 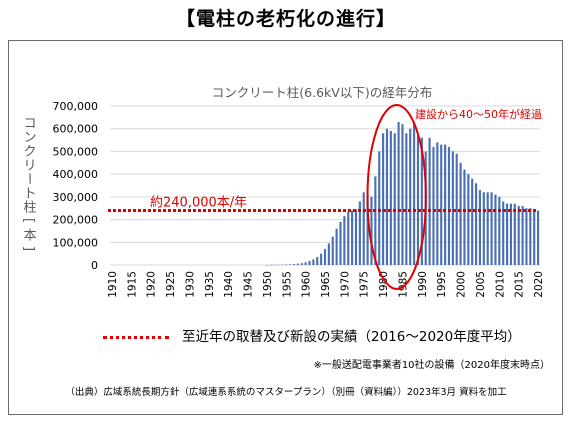 What do you see at coordinates (384, 284) in the screenshot?
I see `x-tick-label: 1980` at bounding box center [384, 284].